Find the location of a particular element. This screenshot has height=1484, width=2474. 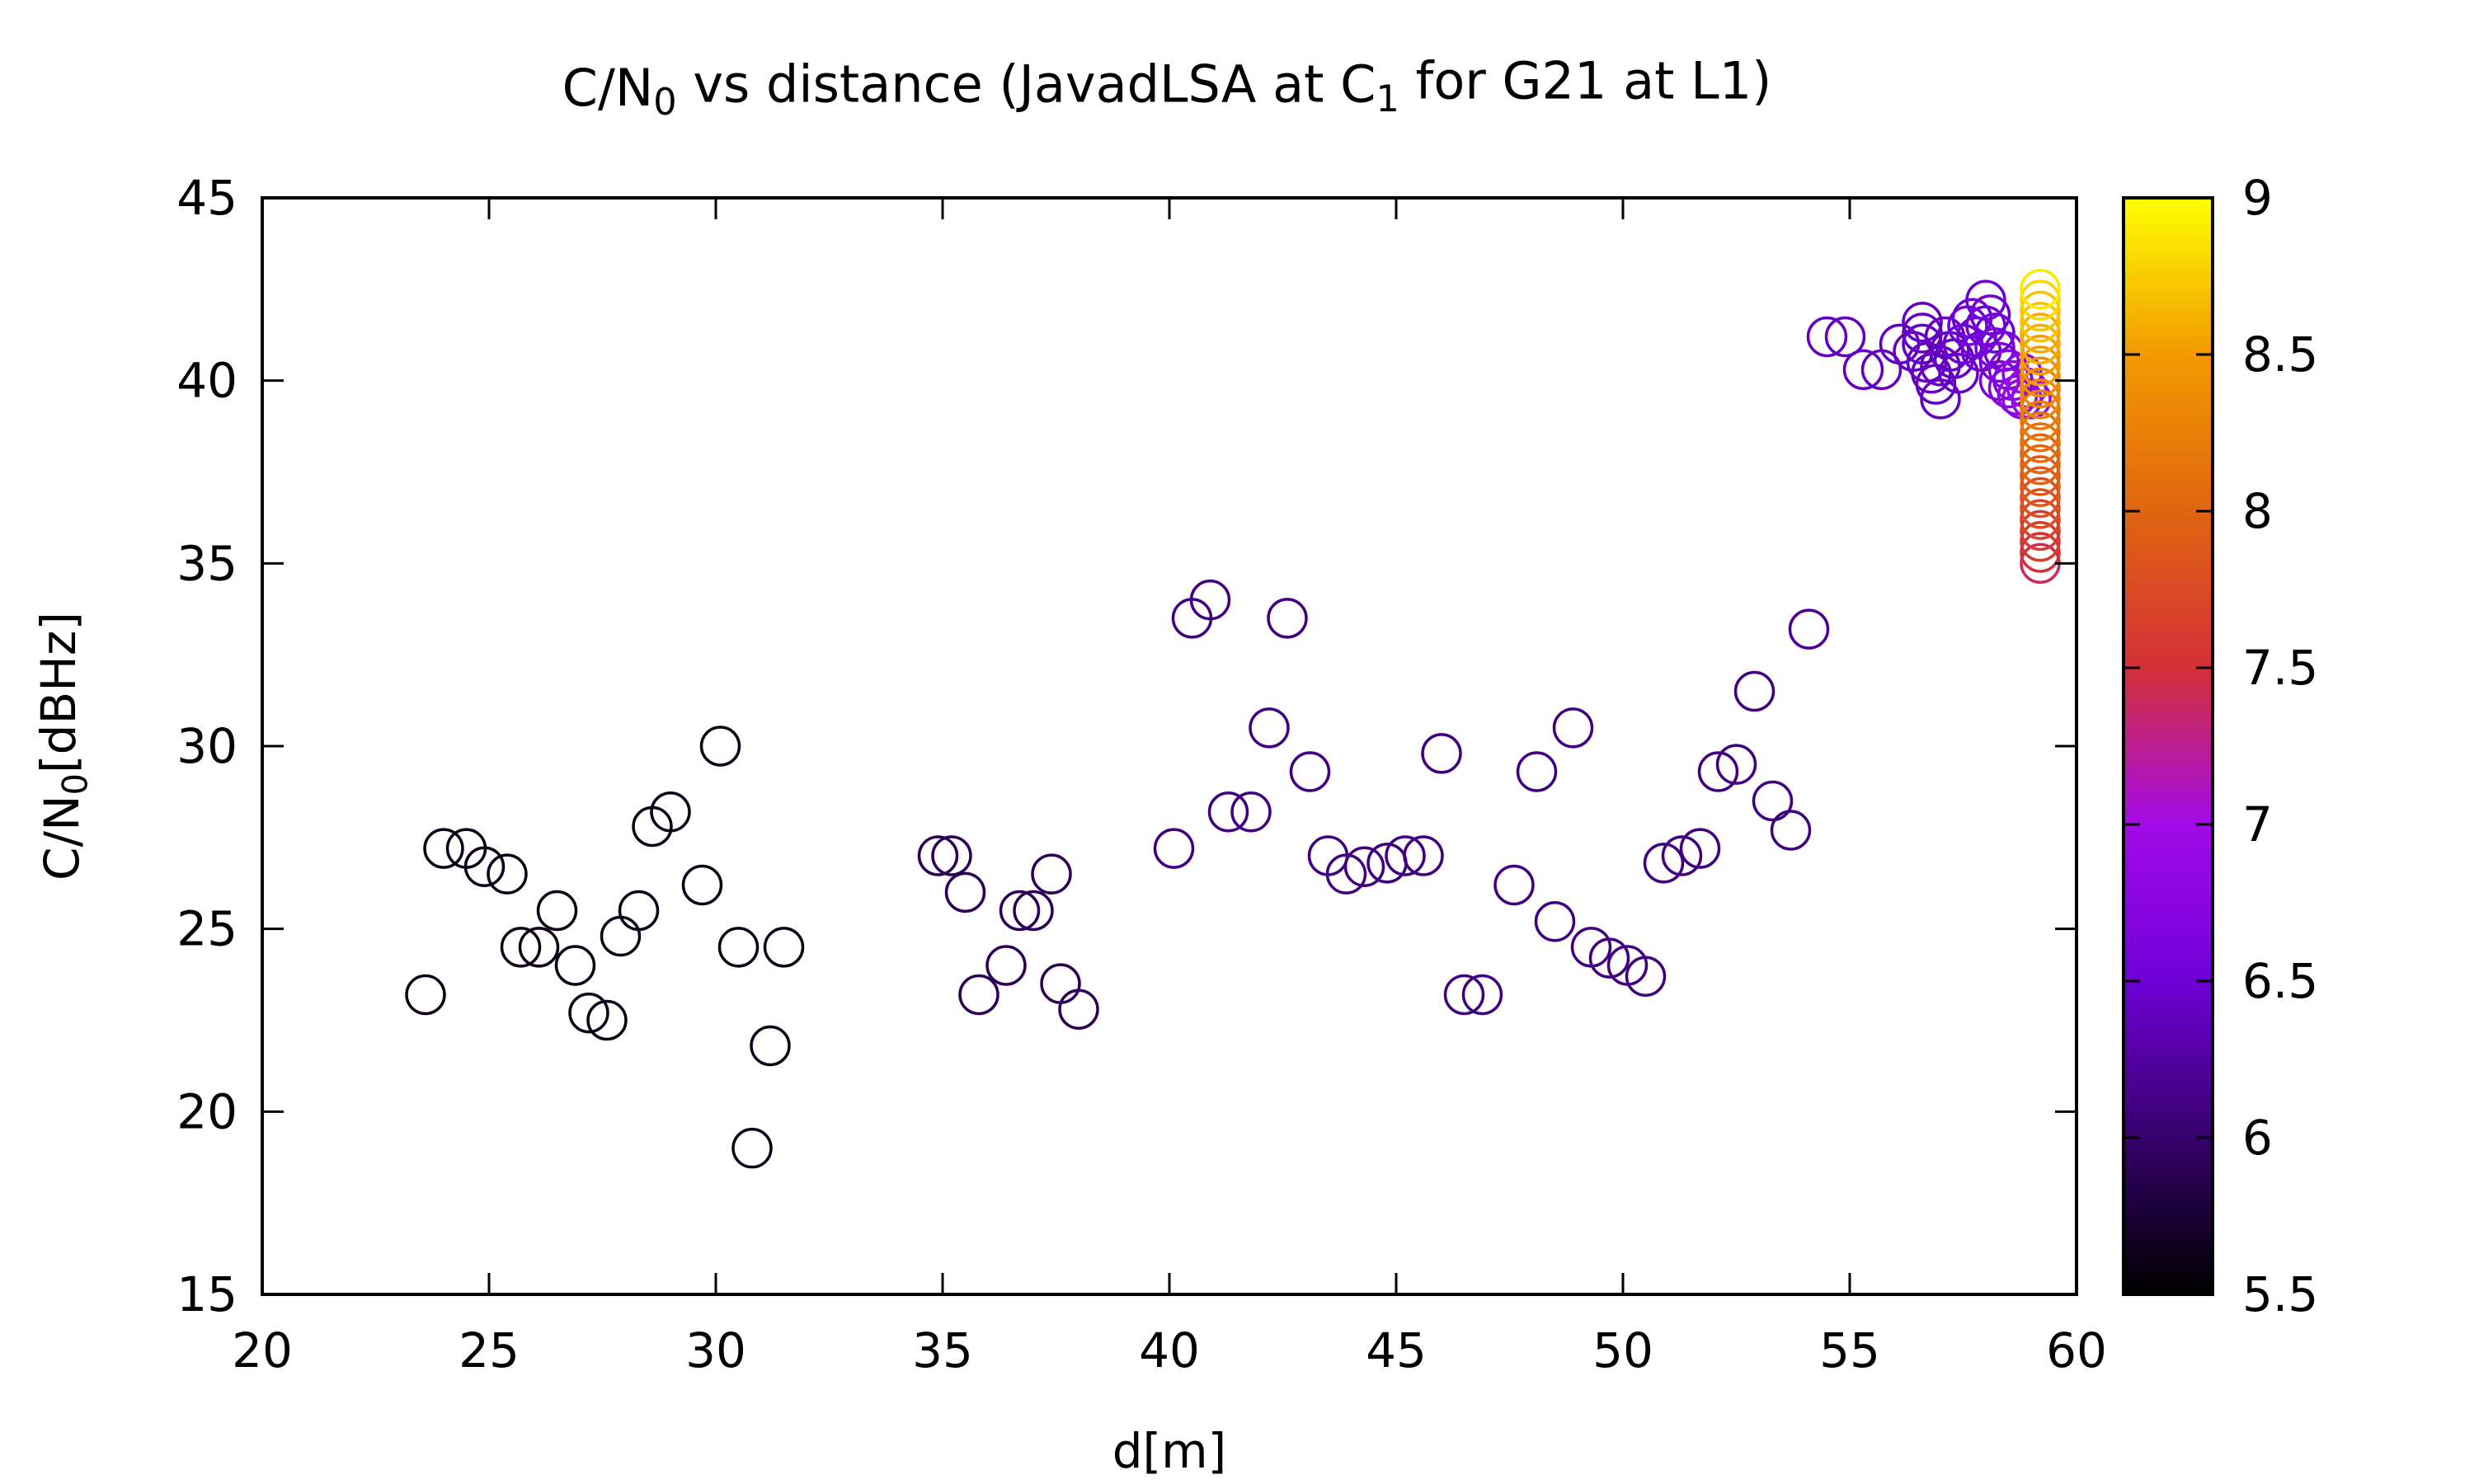

colorbar-tick-label: 8 is located at coordinates (2257, 511).